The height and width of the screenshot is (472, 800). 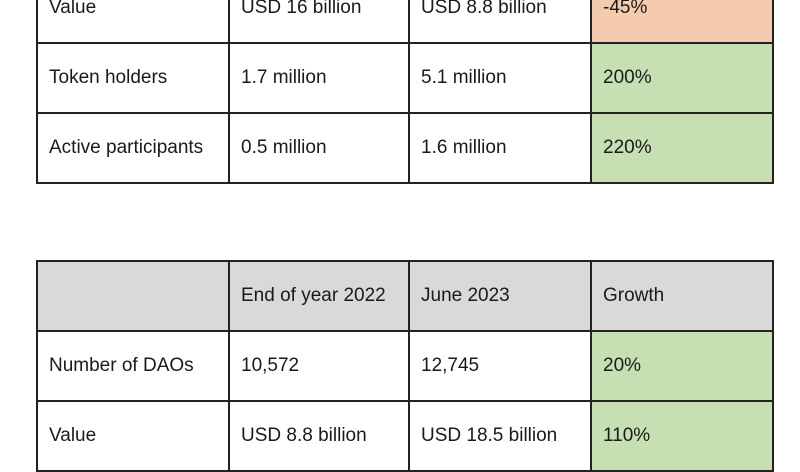 I want to click on end-2022-cell: USD 16 billion, so click(x=319, y=22).